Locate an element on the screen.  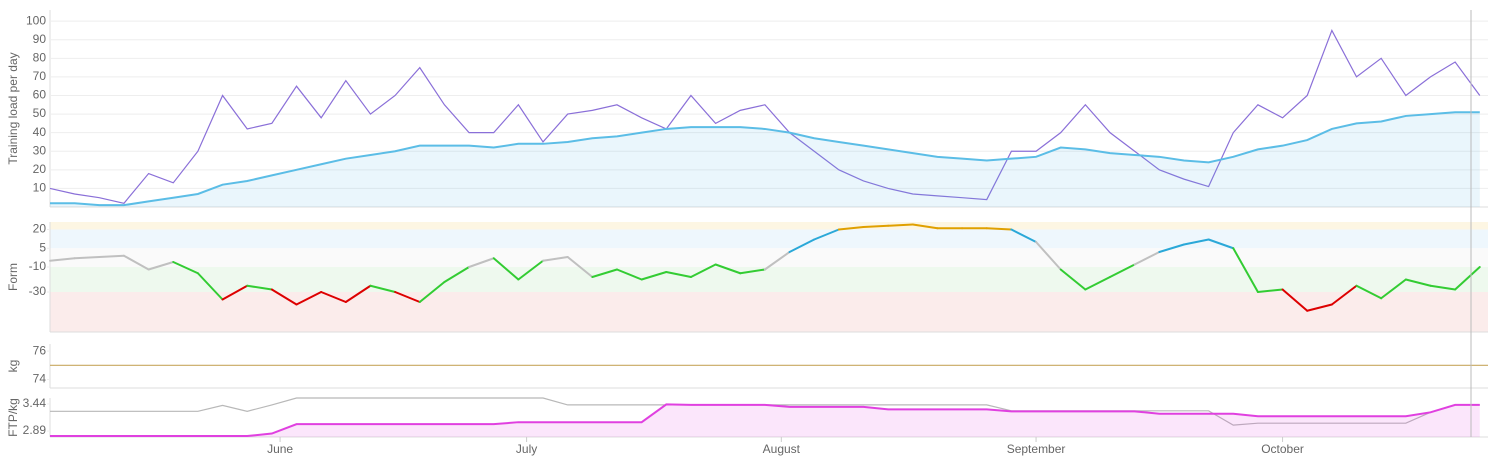
series-line is located at coordinates (765, 420).